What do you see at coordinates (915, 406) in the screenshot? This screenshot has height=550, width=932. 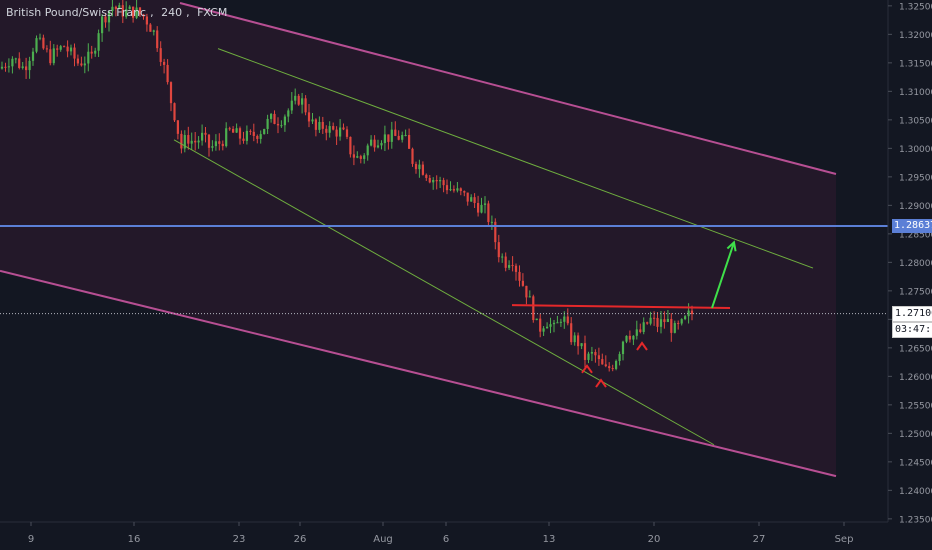 I see `price-tick-label: 1.25500` at bounding box center [915, 406].